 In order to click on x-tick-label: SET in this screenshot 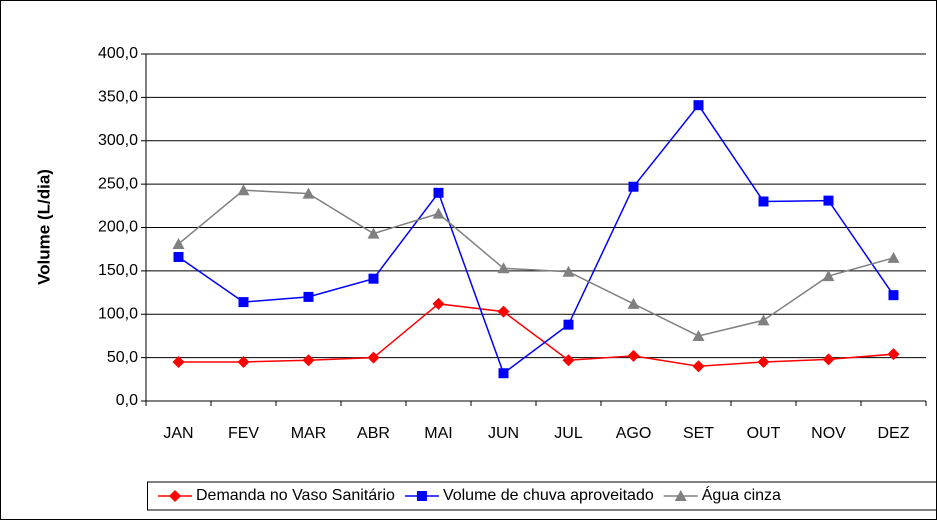, I will do `click(698, 433)`.